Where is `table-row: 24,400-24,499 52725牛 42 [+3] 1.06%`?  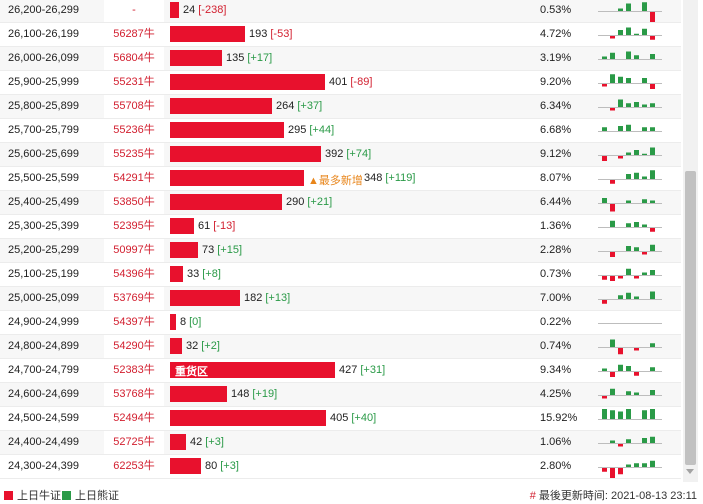
table-row: 24,400-24,499 52725牛 42 [+3] 1.06% is located at coordinates (340, 443).